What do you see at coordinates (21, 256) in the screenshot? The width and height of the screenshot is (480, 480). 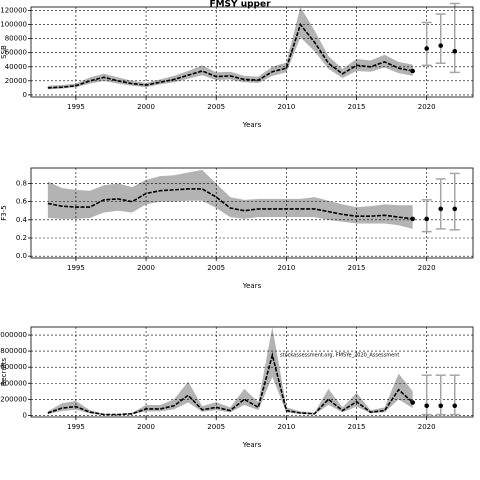 I see `y-tick-label: 0.0` at bounding box center [21, 256].